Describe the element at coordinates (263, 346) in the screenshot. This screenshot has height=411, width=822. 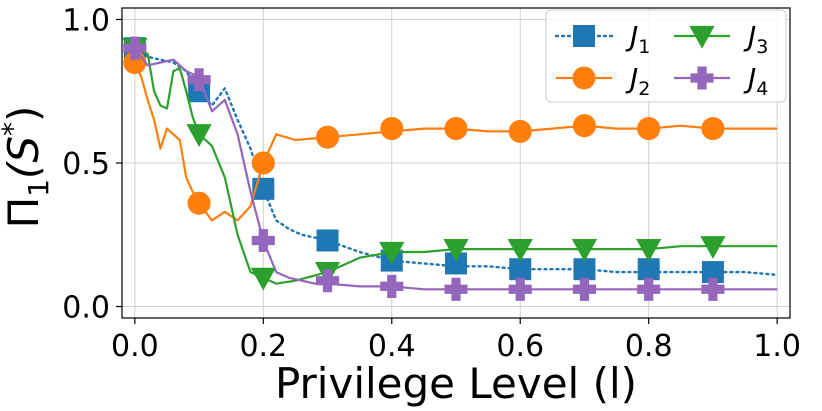
I see `x-tick-label: 0.2` at that location.